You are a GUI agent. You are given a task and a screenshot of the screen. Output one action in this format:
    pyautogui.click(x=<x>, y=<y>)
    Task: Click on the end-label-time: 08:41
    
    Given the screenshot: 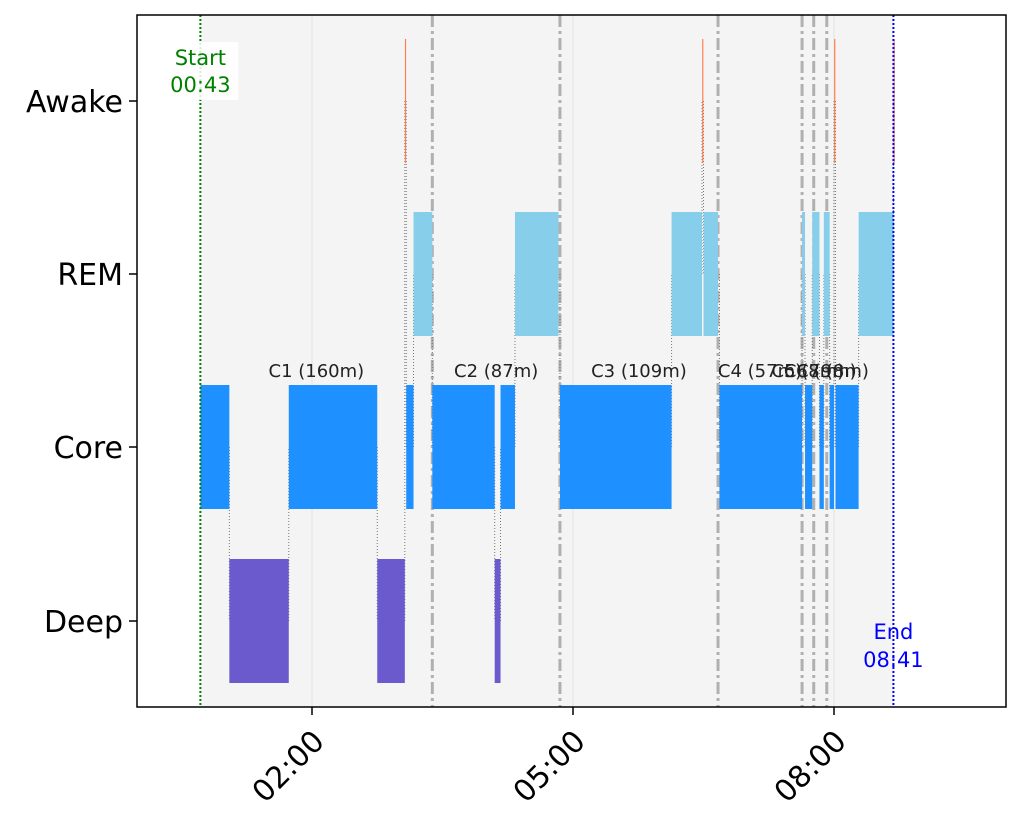 What is the action you would take?
    pyautogui.click(x=893, y=660)
    